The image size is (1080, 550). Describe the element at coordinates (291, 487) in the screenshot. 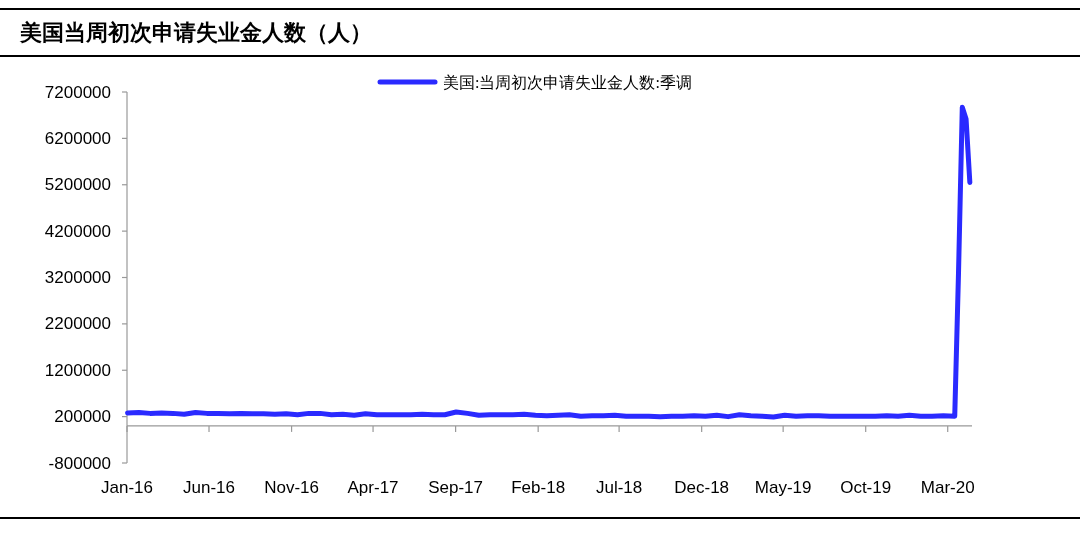

I see `x-tick-label: Nov-16` at that location.